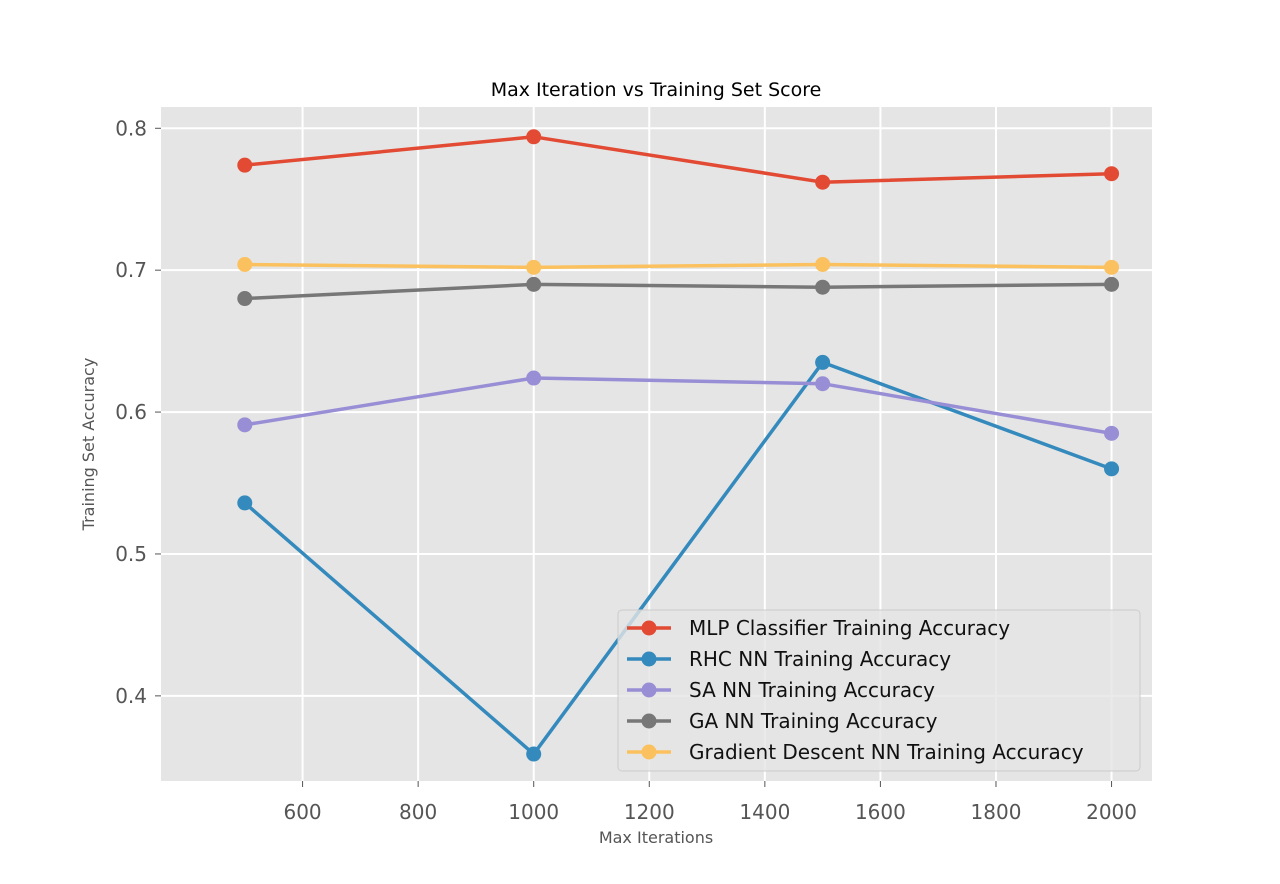 The width and height of the screenshot is (1280, 884). I want to click on x-tick-label: 1000, so click(533, 812).